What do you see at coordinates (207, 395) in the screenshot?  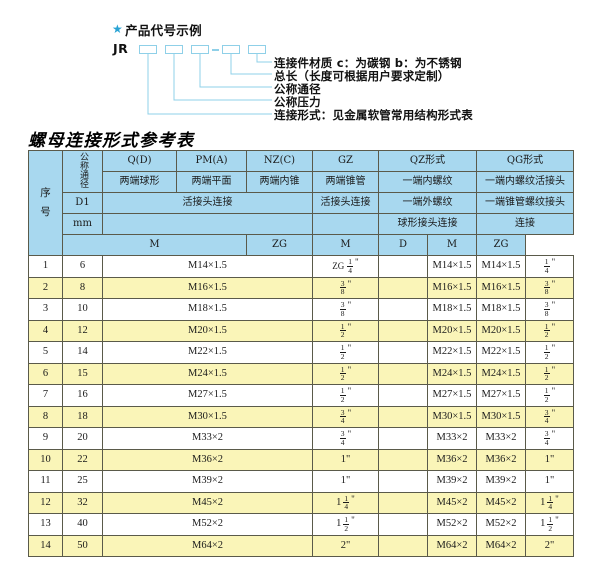 I see `cell-thread-m: M27×1.5` at bounding box center [207, 395].